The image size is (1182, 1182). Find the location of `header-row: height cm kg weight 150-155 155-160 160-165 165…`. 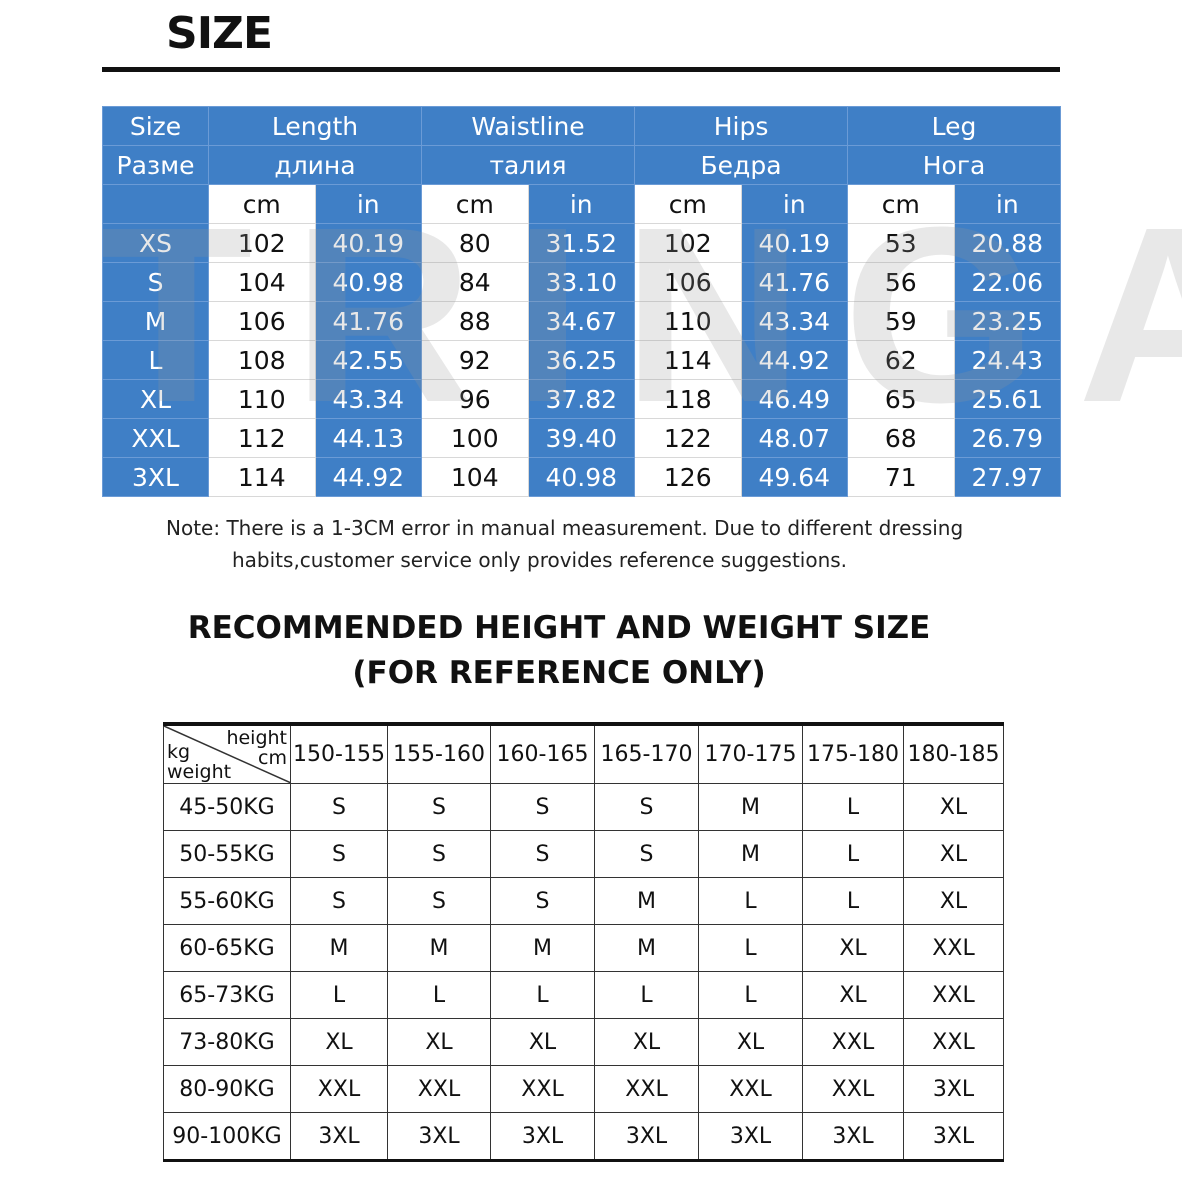

header-row: height cm kg weight 150-155 155-160 160-165 165… is located at coordinates (583, 753).